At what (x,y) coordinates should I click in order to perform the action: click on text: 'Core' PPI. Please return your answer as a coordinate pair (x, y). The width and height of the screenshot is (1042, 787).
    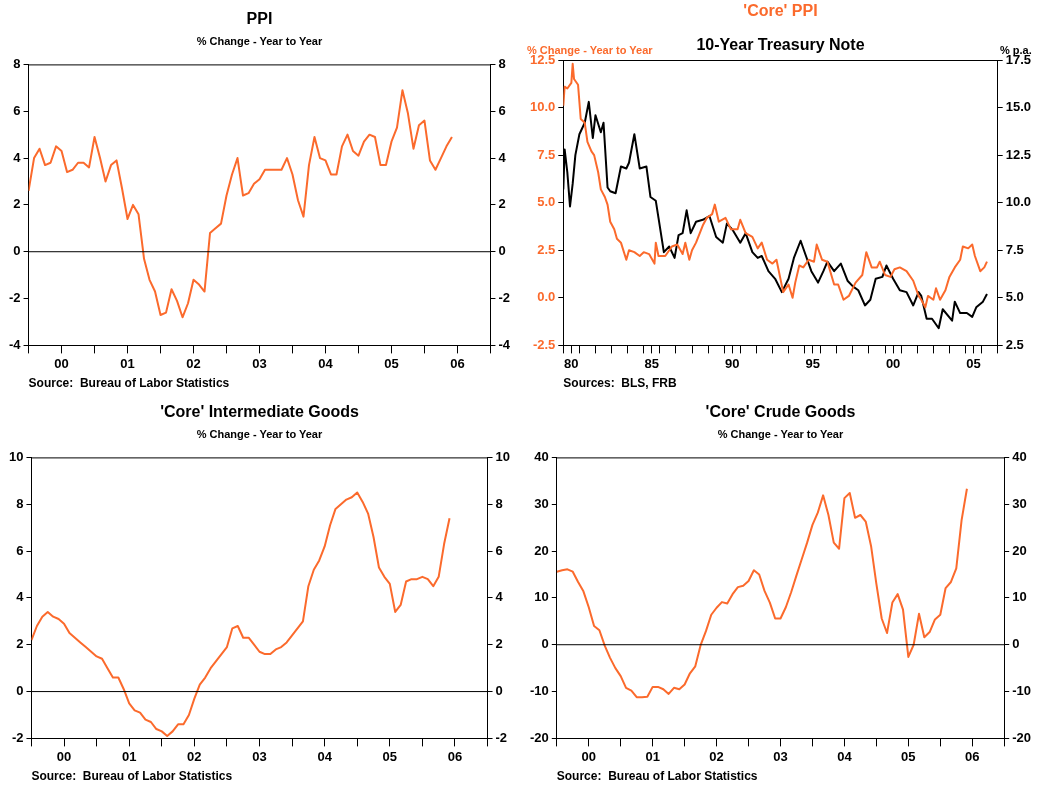
    Looking at the image, I should click on (780, 10).